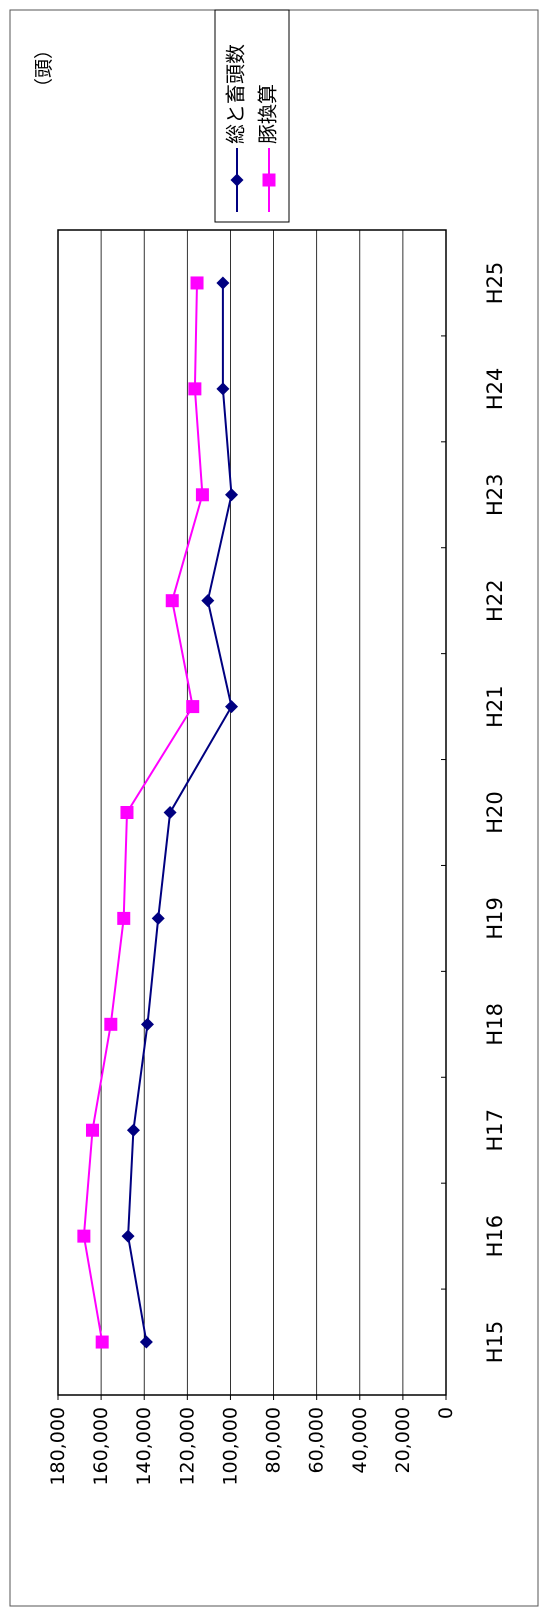  Describe the element at coordinates (274, 1440) in the screenshot. I see `value-tick-label: 80,000` at that location.